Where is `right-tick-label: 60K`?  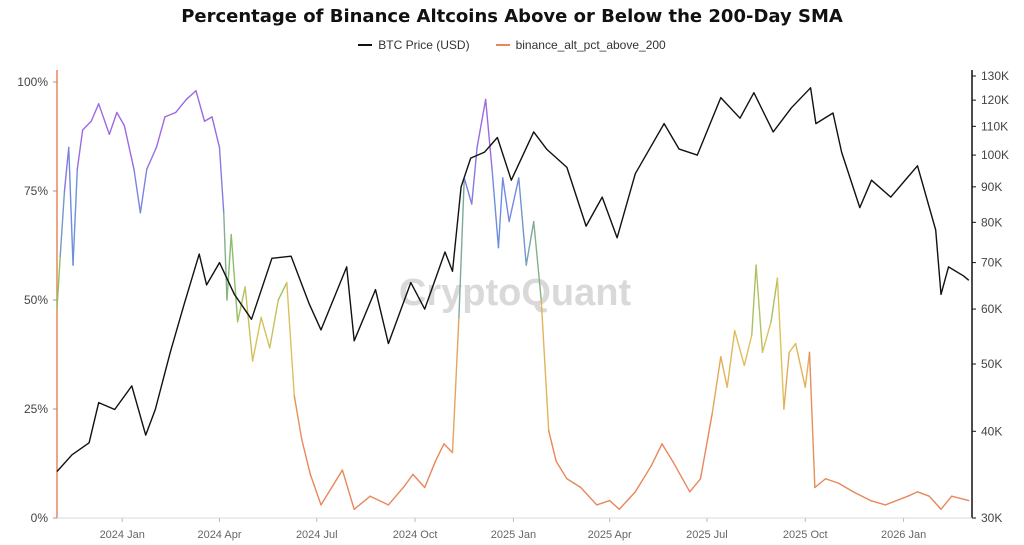
right-tick-label: 60K is located at coordinates (991, 309).